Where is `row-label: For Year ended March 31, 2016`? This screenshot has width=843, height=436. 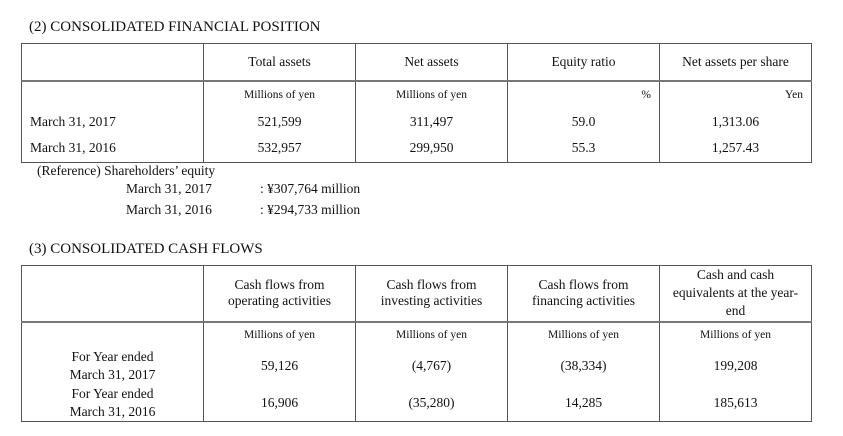
row-label: For Year ended March 31, 2016 is located at coordinates (112, 403).